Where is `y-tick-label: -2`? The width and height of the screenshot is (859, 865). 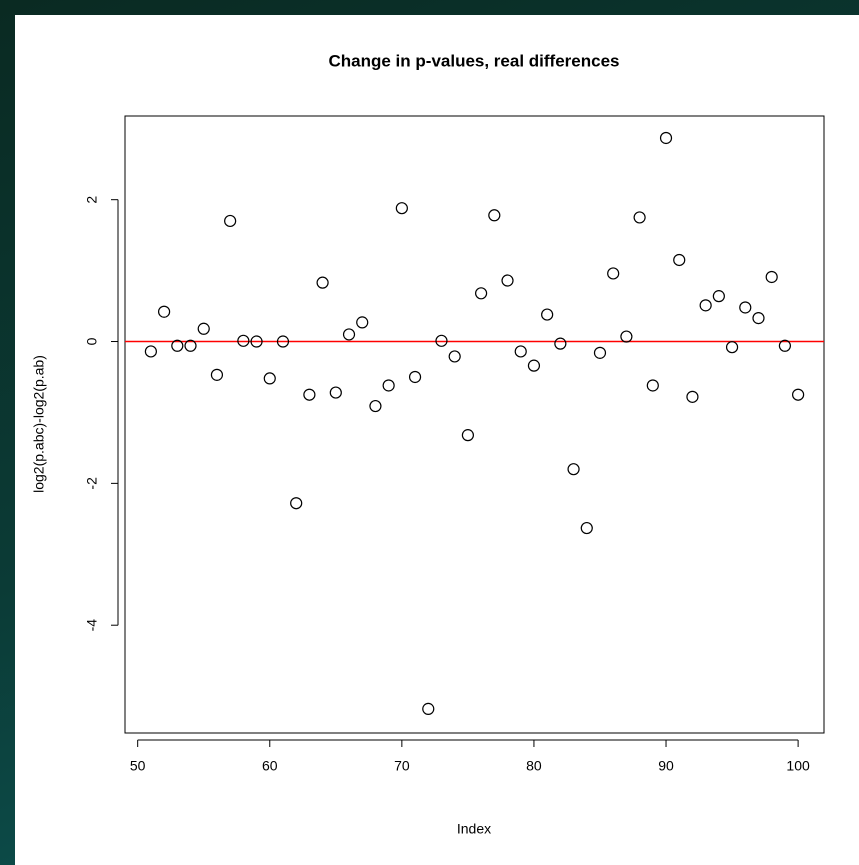
y-tick-label: -2 is located at coordinates (92, 483).